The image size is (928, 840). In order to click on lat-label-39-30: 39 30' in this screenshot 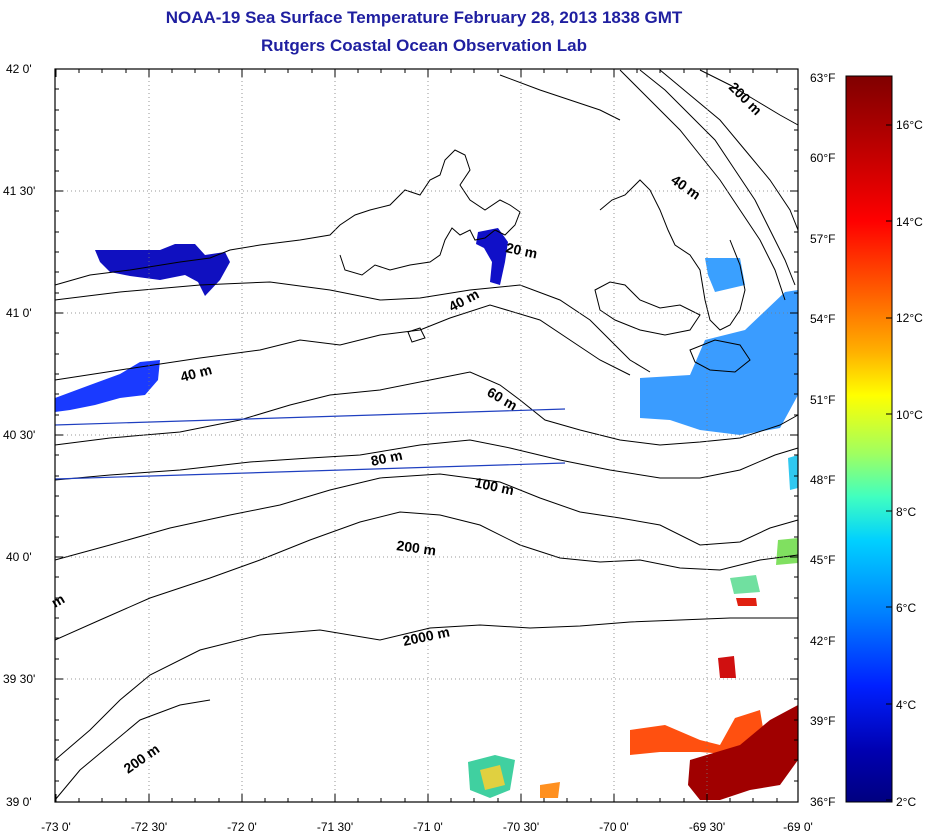, I will do `click(19, 679)`.